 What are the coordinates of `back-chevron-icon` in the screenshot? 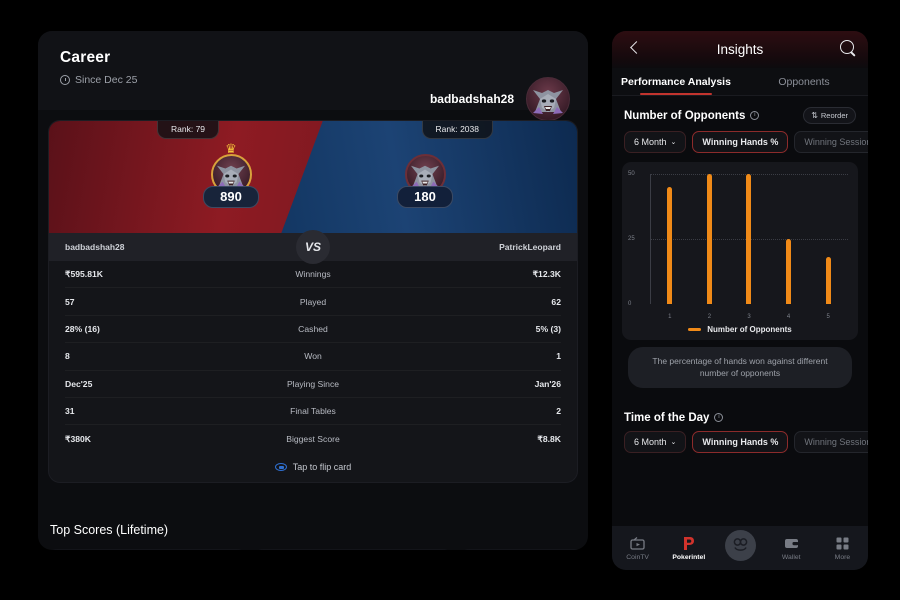 It's located at (636, 47).